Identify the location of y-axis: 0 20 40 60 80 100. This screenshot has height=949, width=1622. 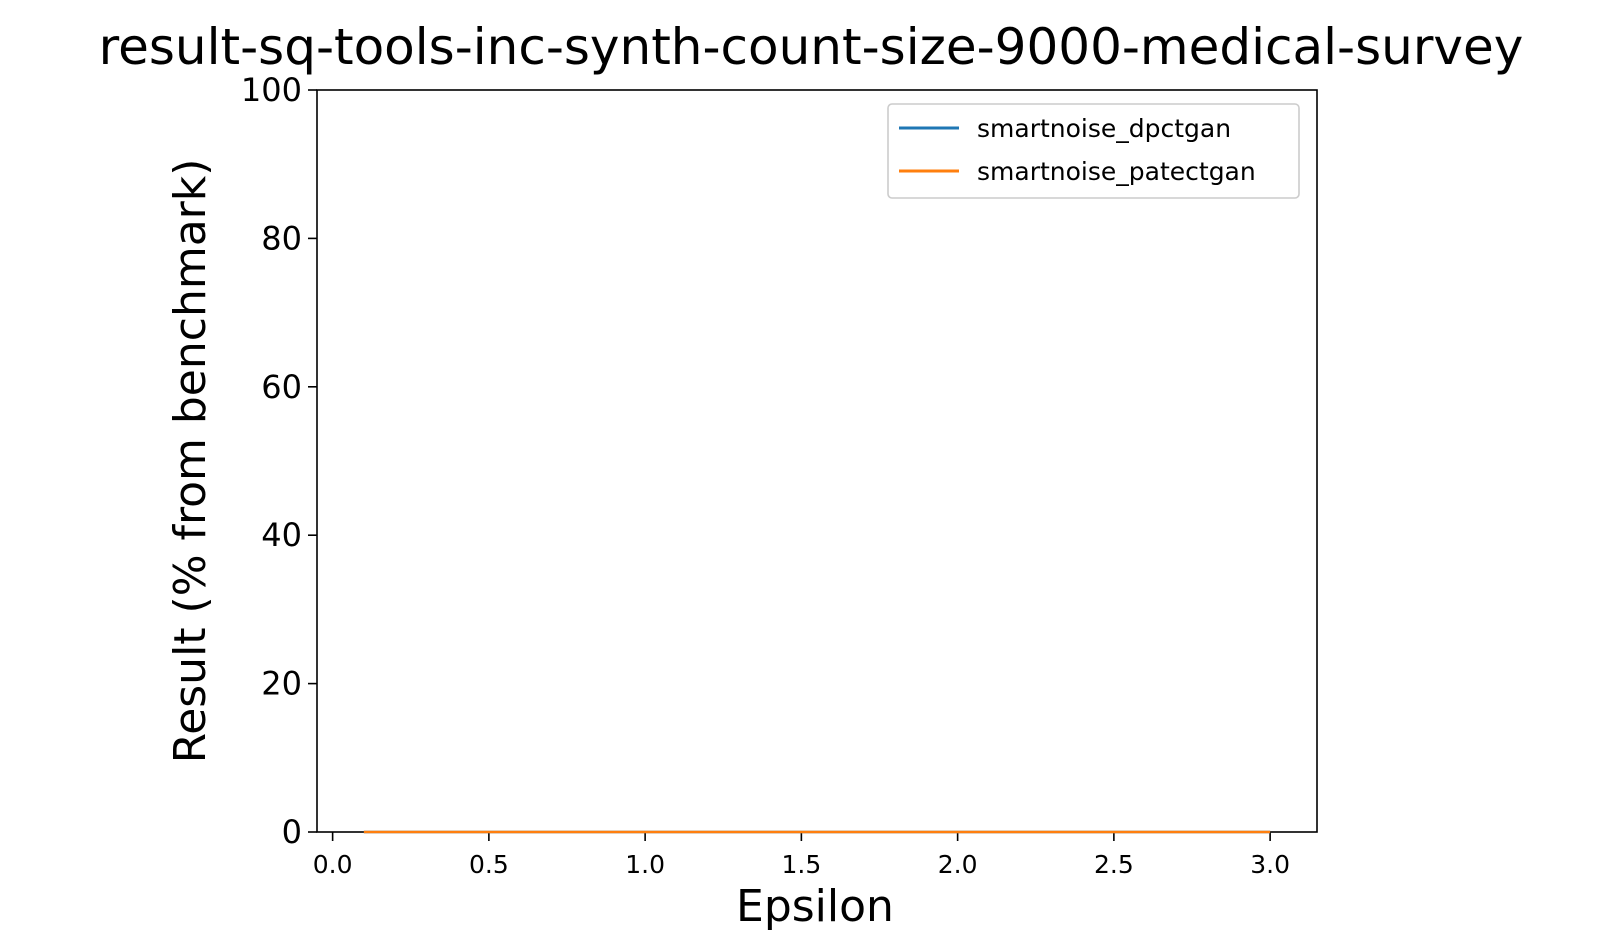
(279, 461).